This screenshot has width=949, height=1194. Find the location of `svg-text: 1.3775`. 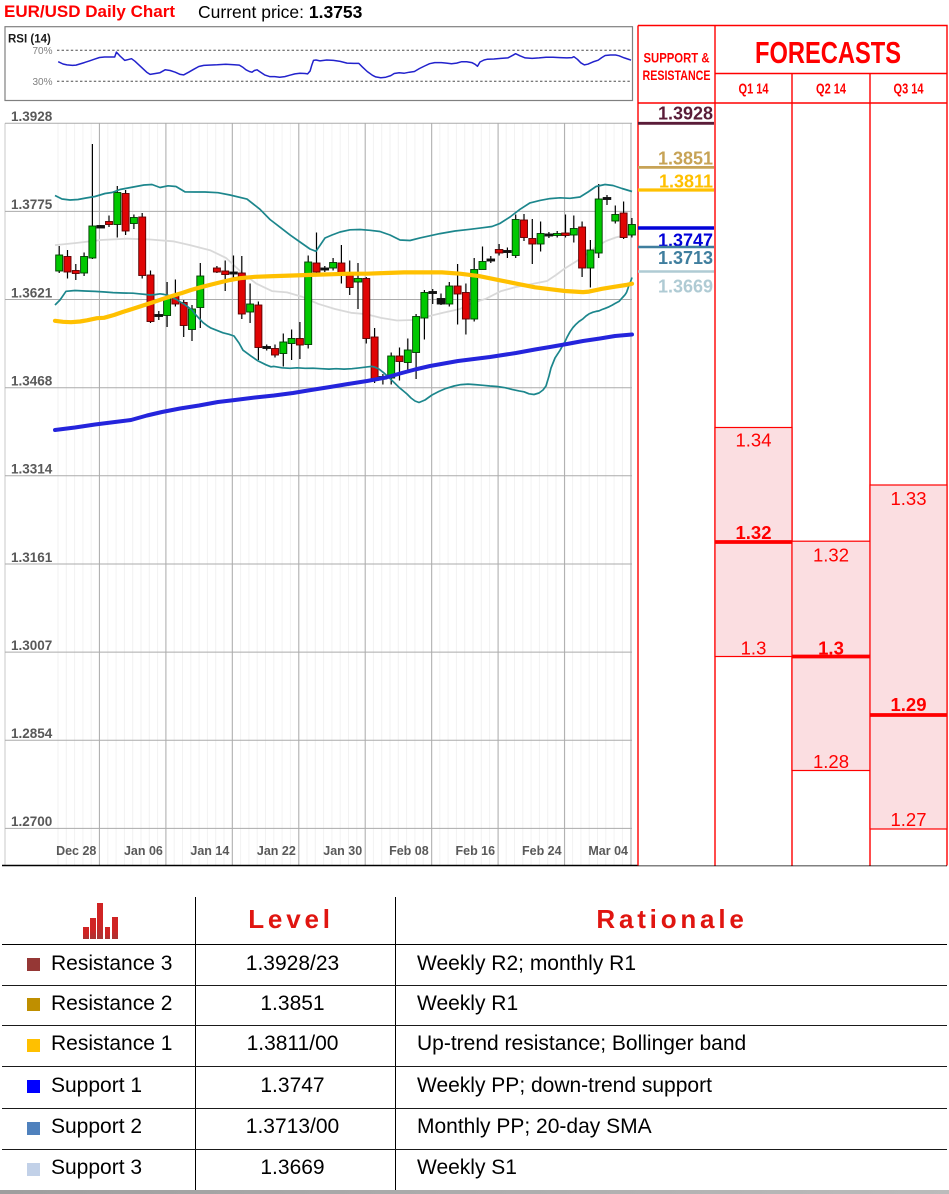

svg-text: 1.3775 is located at coordinates (32, 204).